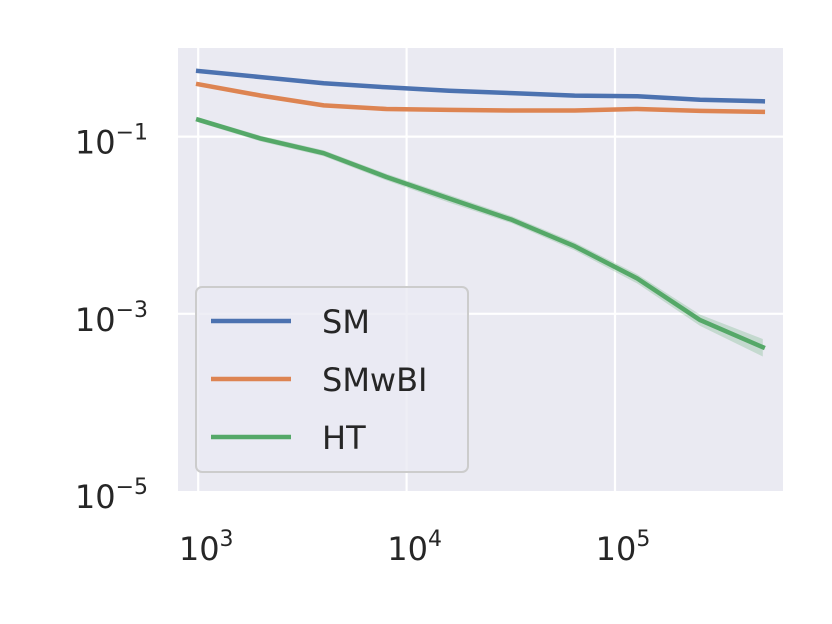 This screenshot has height=624, width=832. I want to click on x-tick-label-0: 103, so click(206, 547).